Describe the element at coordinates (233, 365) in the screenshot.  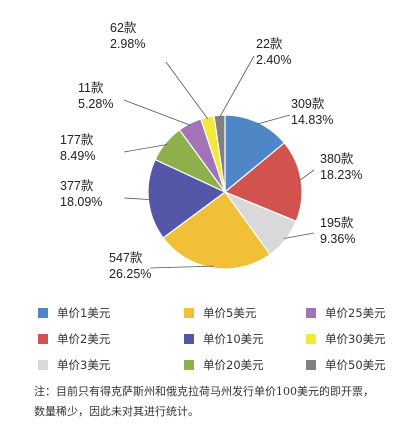
I see `legend-label: 单价20美元` at that location.